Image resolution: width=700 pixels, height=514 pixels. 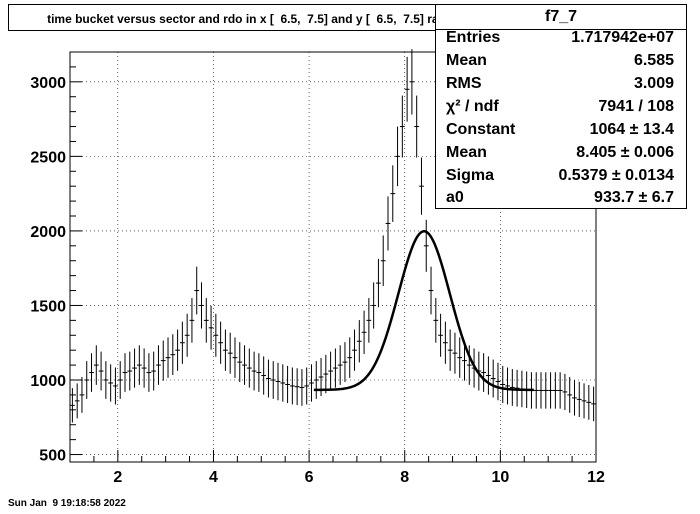 What do you see at coordinates (466, 152) in the screenshot?
I see `stat-fit-mean-key: Mean` at bounding box center [466, 152].